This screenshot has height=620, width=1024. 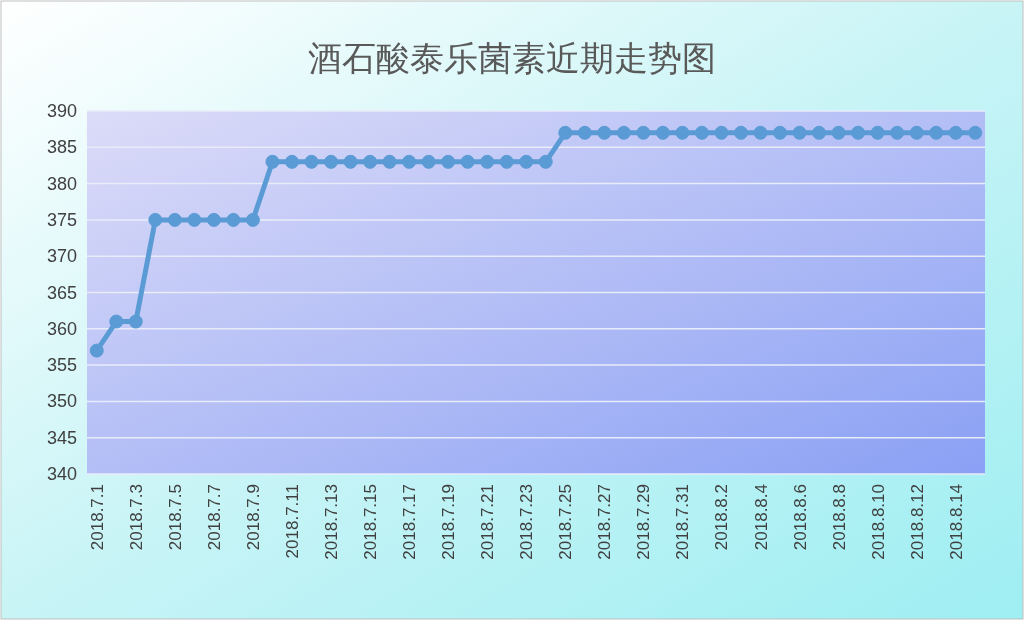 What do you see at coordinates (722, 517) in the screenshot?
I see `x-tick-label: 2018.8.2` at bounding box center [722, 517].